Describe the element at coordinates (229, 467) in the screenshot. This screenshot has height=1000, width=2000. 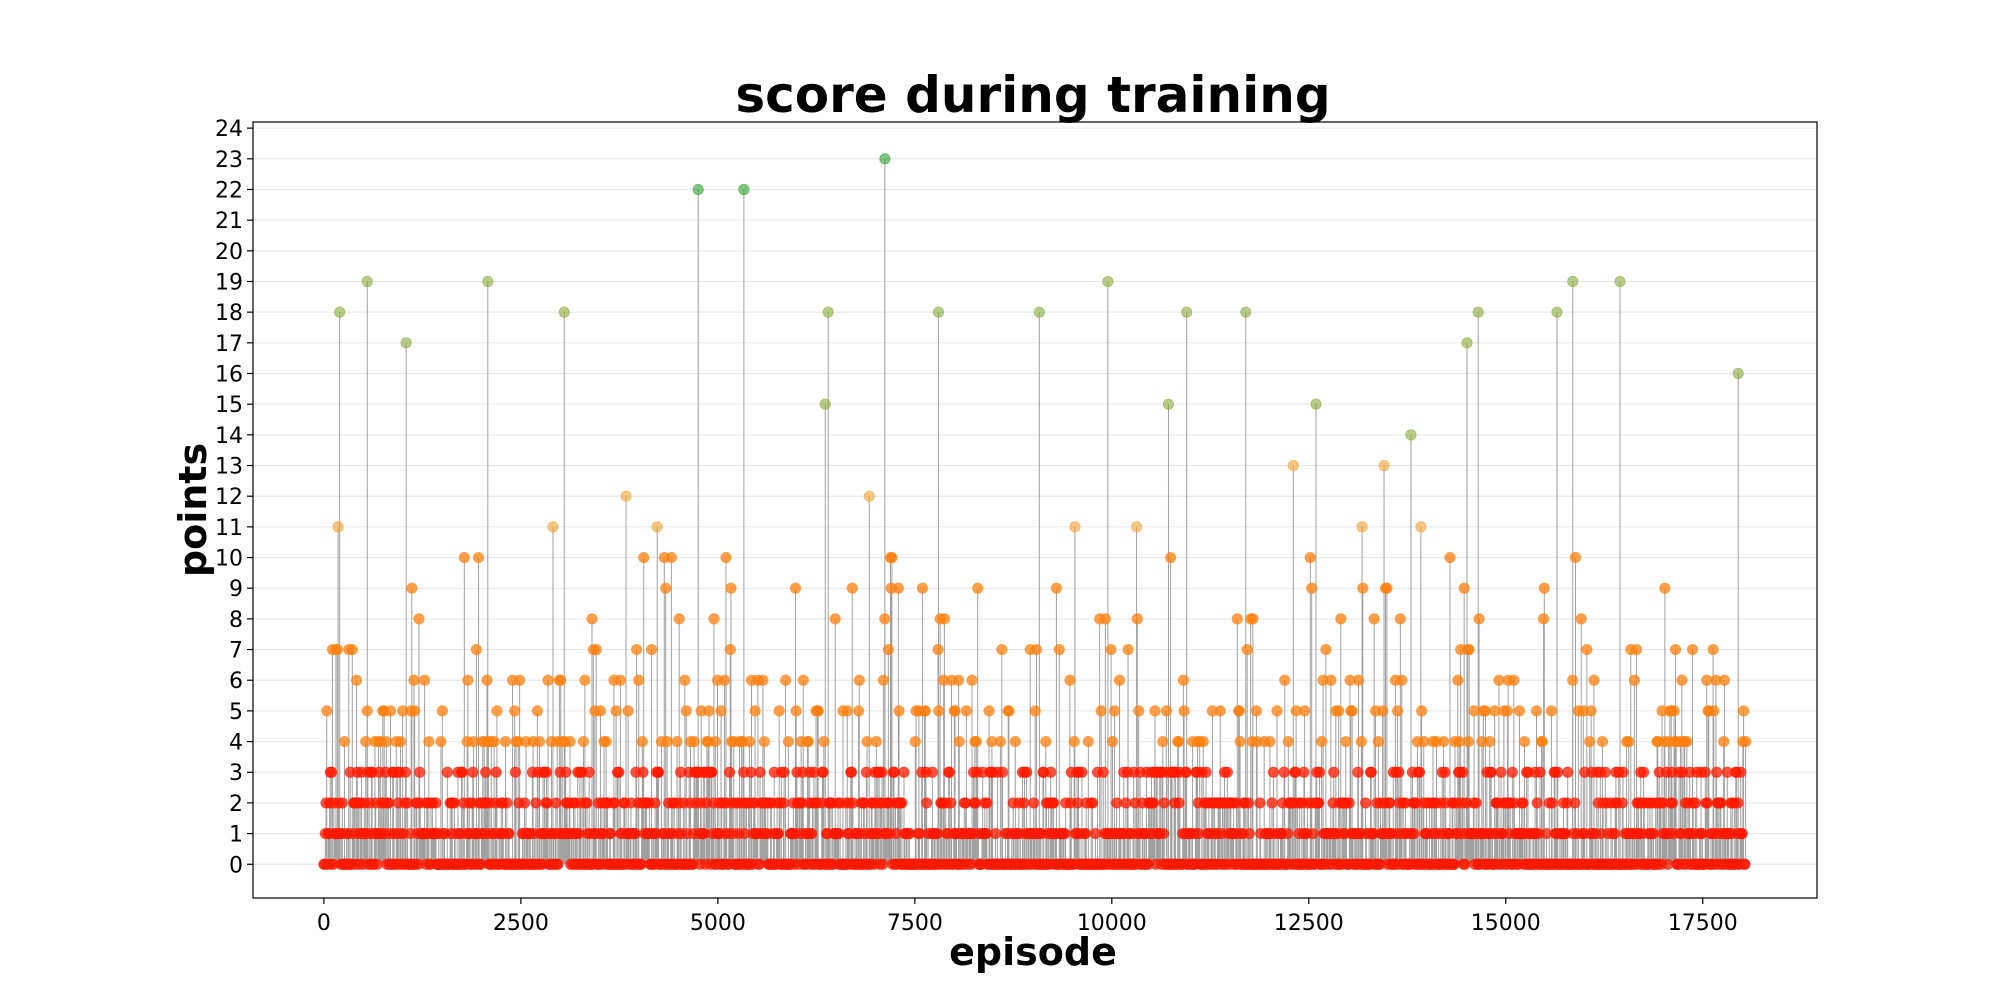
I see `y-tick-label: 13` at that location.